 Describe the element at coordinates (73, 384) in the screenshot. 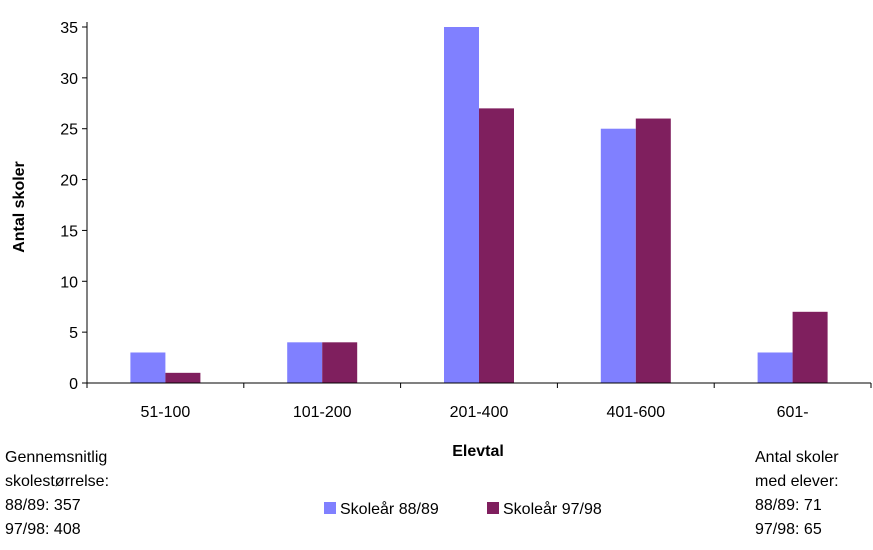

I see `y-tick-label-0: 0` at that location.